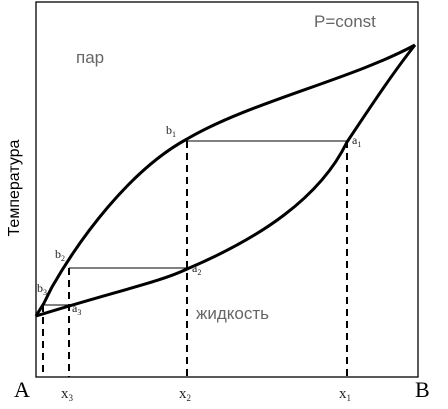  What do you see at coordinates (14, 187) in the screenshot?
I see `y-axis-title: Температура` at bounding box center [14, 187].